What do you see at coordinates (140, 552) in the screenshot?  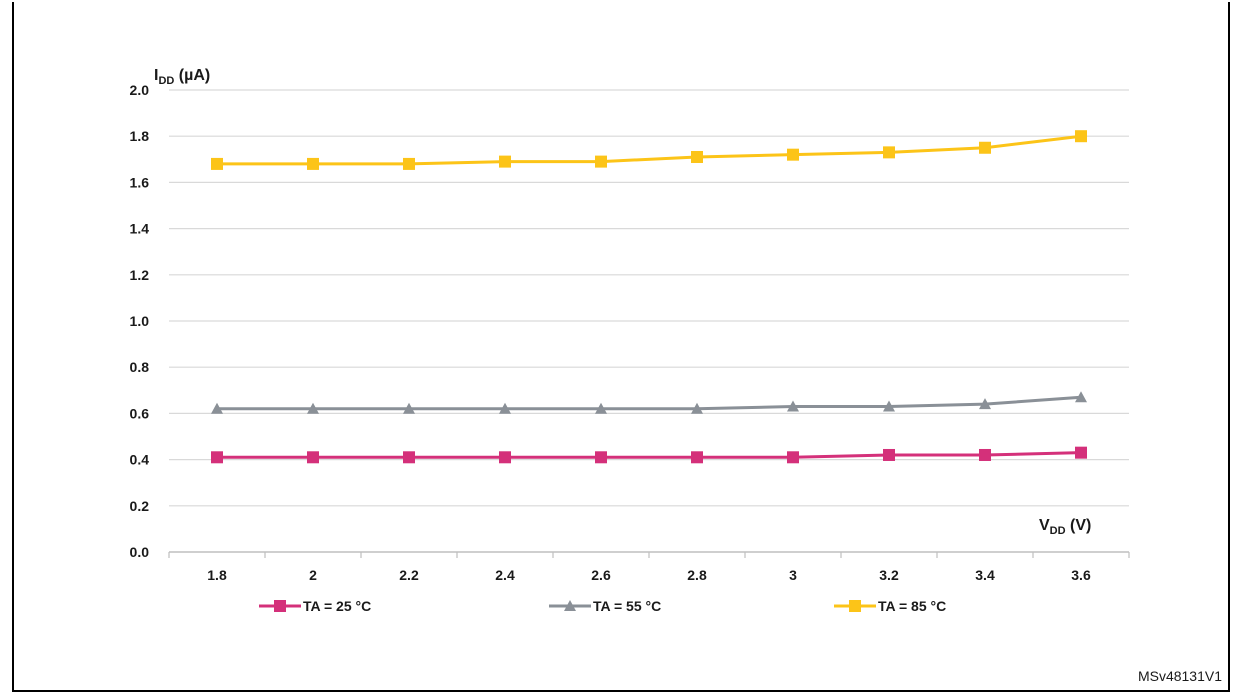 I see `y-tick-label: 0.0` at bounding box center [140, 552].